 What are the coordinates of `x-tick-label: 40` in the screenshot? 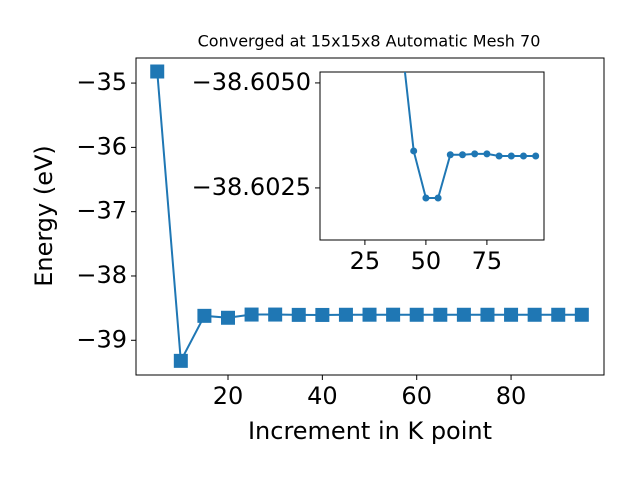 It's located at (322, 396).